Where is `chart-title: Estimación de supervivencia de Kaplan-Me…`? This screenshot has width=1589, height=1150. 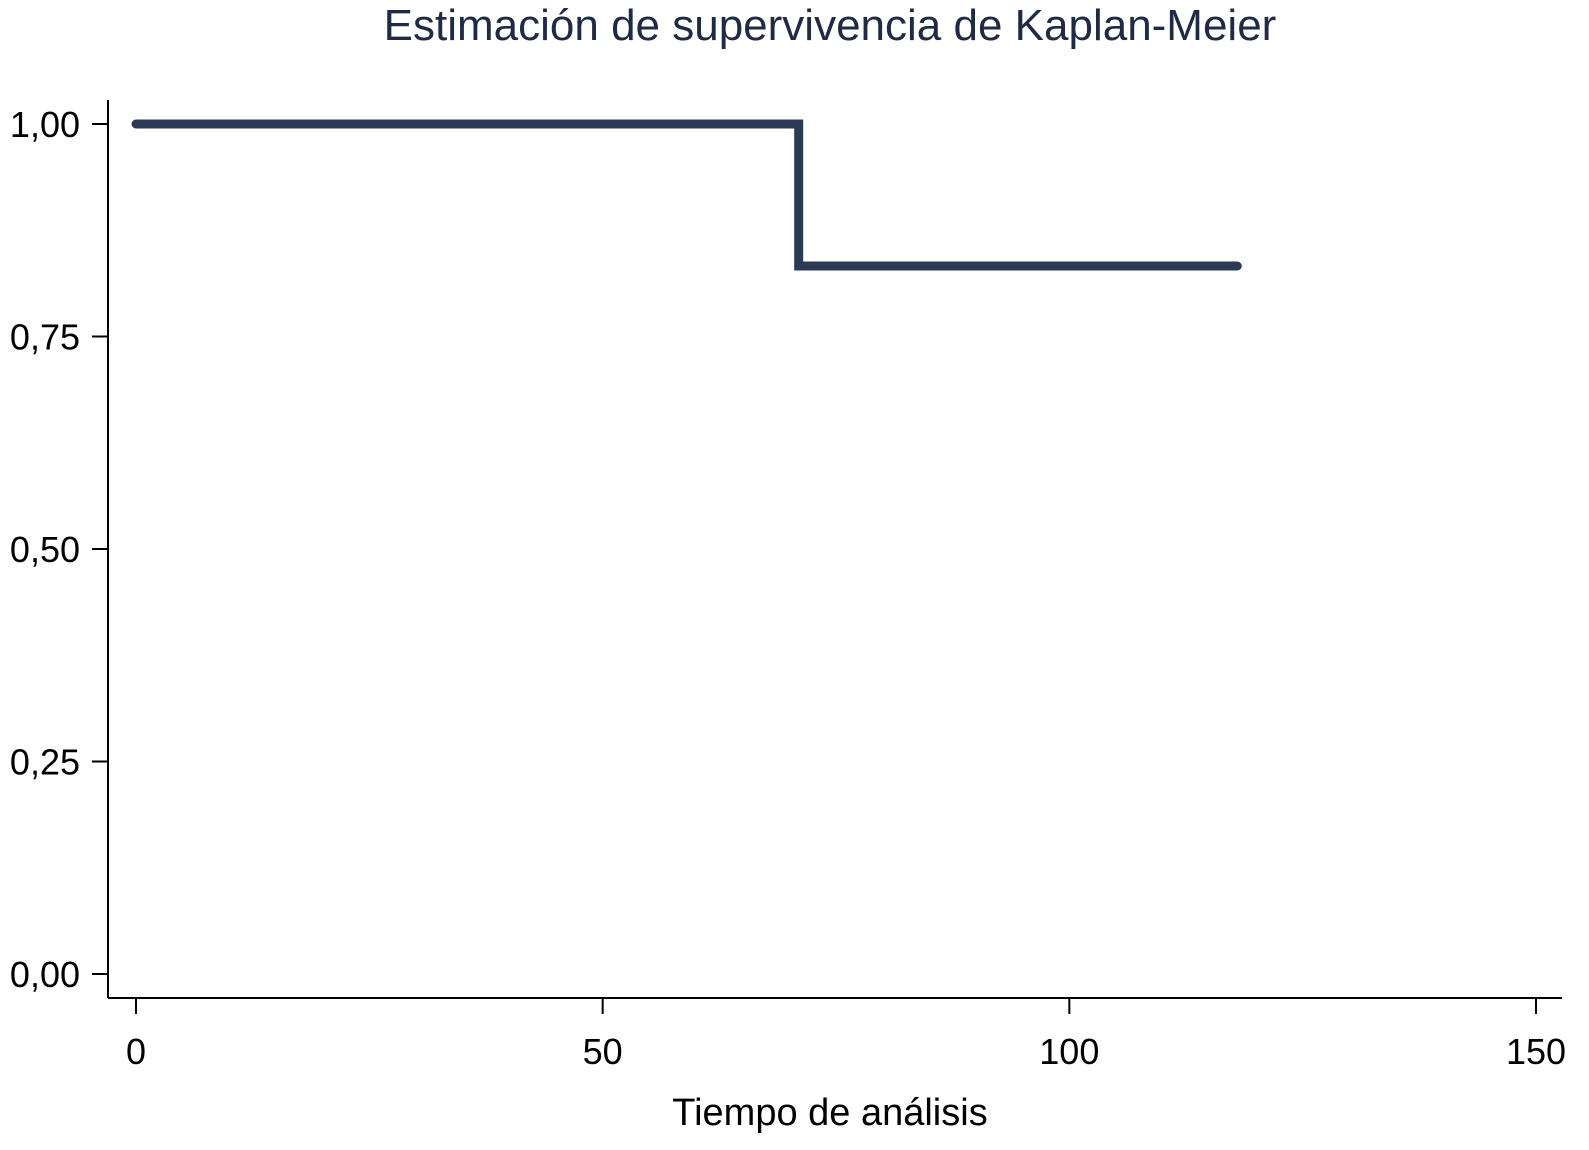 chart-title: Estimación de supervivencia de Kaplan-Me… is located at coordinates (830, 25).